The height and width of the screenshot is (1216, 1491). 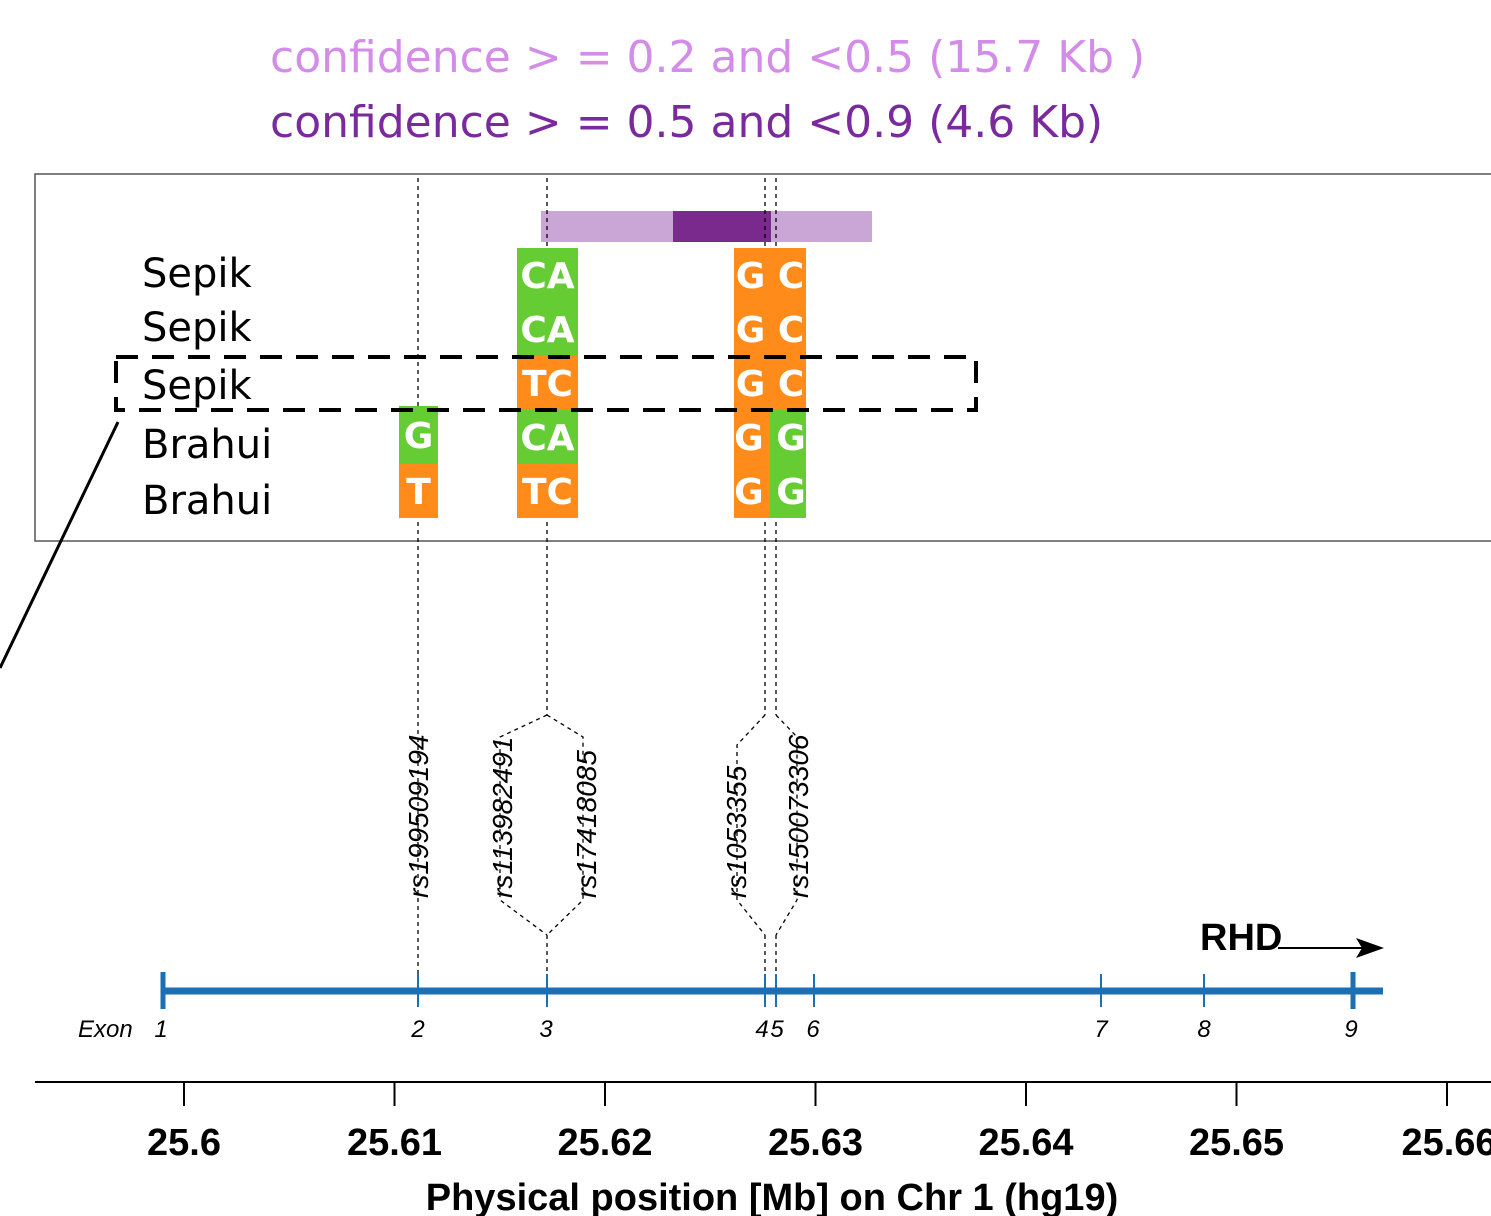 What do you see at coordinates (1241, 938) in the screenshot?
I see `gene-name: RHD` at bounding box center [1241, 938].